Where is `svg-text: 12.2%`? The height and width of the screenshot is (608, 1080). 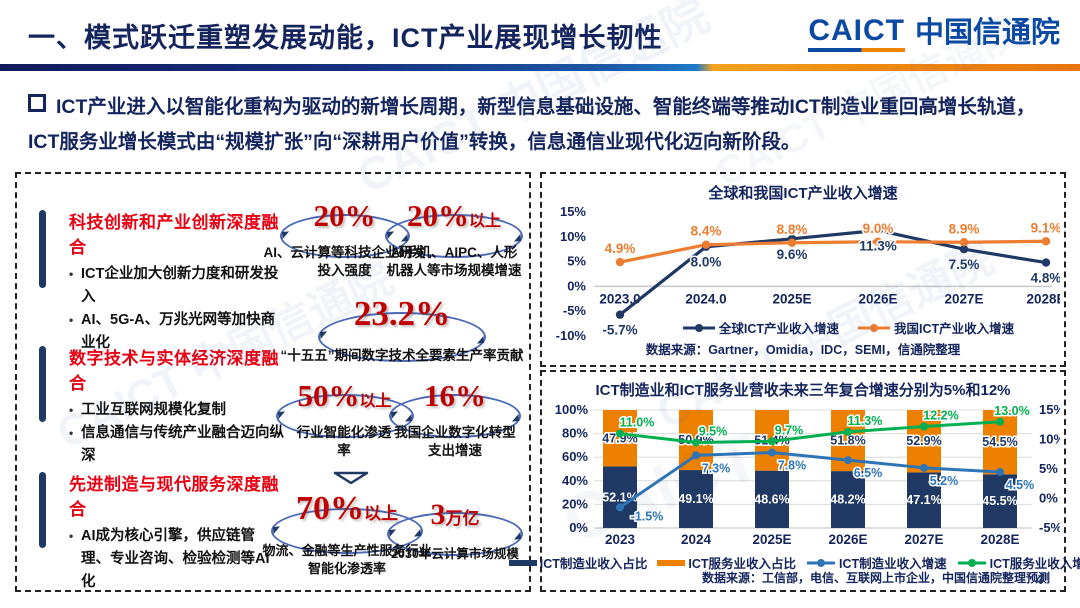
svg-text: 12.2% is located at coordinates (940, 416).